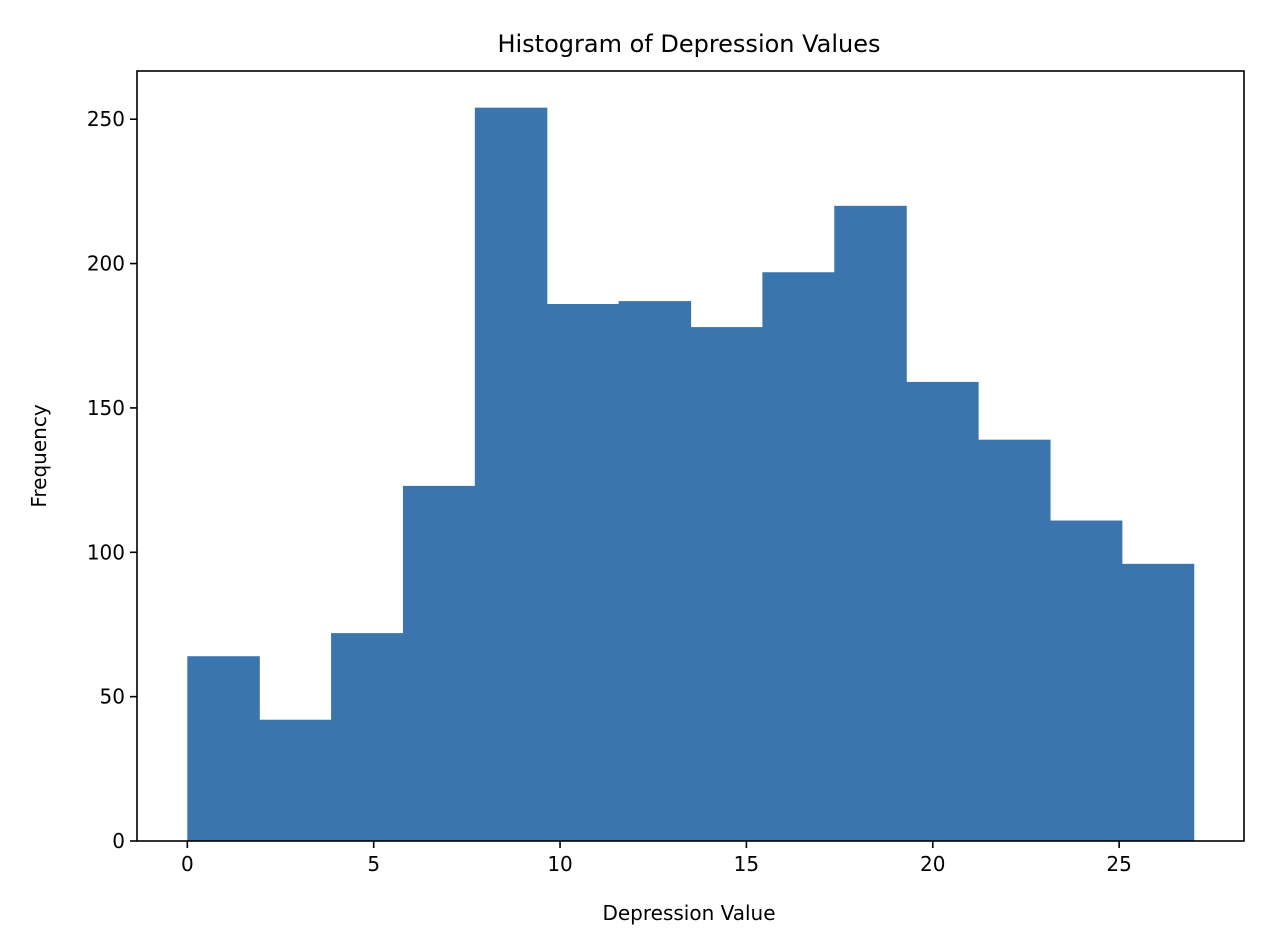 Image resolution: width=1262 pixels, height=944 pixels. What do you see at coordinates (106, 408) in the screenshot?
I see `y-tick-label: 150` at bounding box center [106, 408].